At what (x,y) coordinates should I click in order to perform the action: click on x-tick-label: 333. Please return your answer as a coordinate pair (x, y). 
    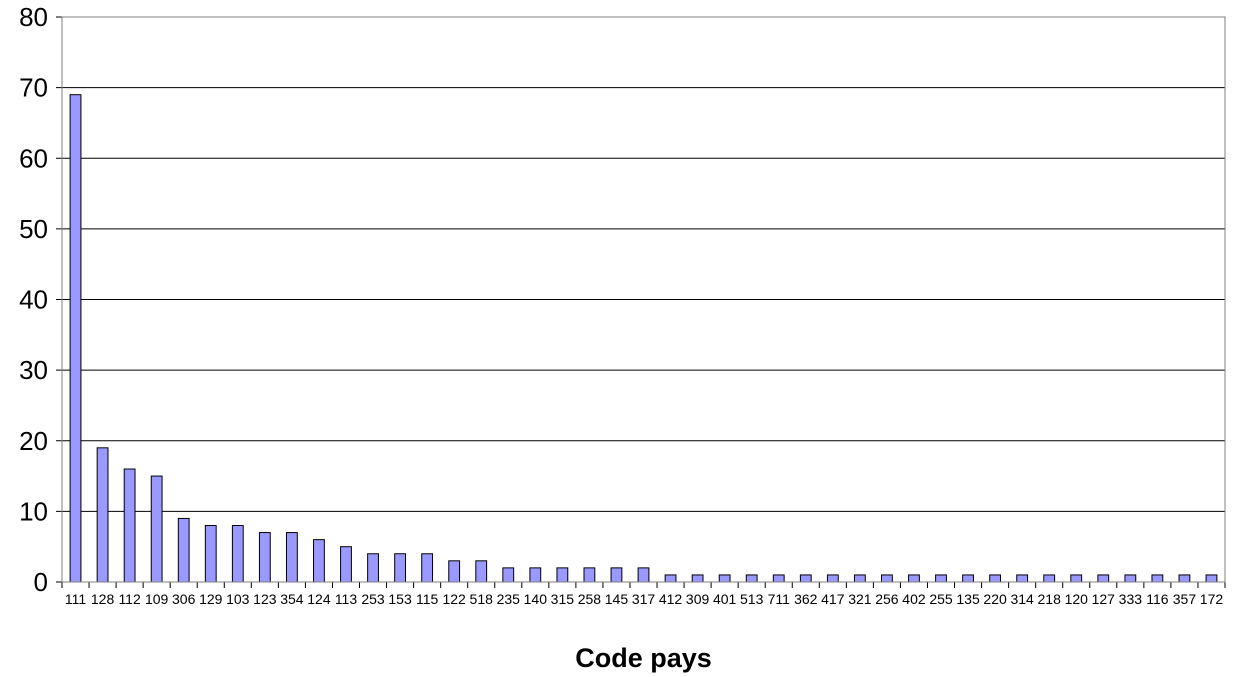
    Looking at the image, I should click on (1131, 599).